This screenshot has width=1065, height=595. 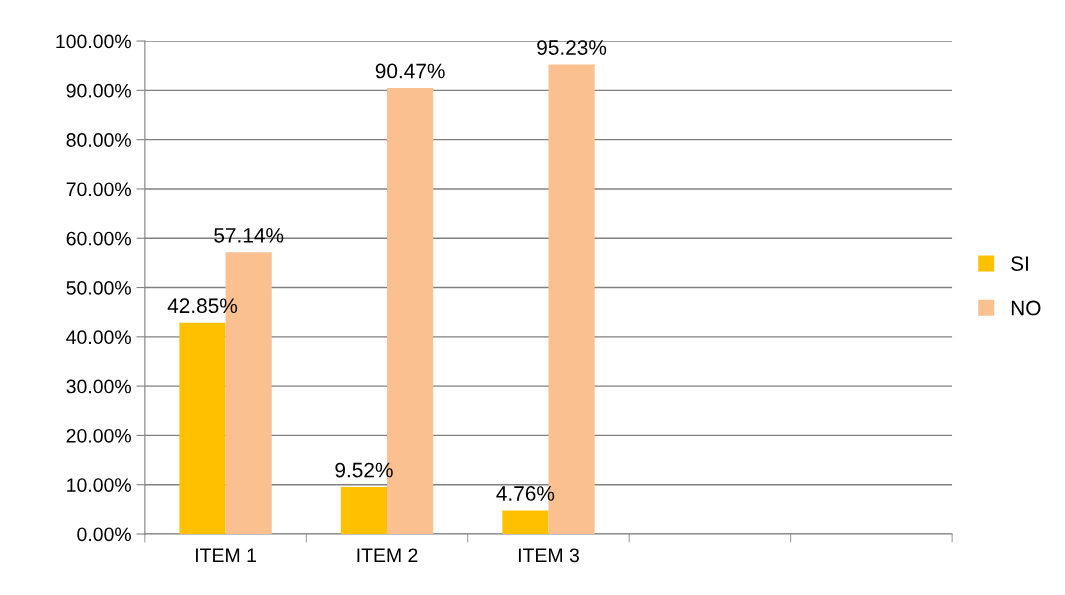 What do you see at coordinates (364, 470) in the screenshot?
I see `data-label: 9.52%` at bounding box center [364, 470].